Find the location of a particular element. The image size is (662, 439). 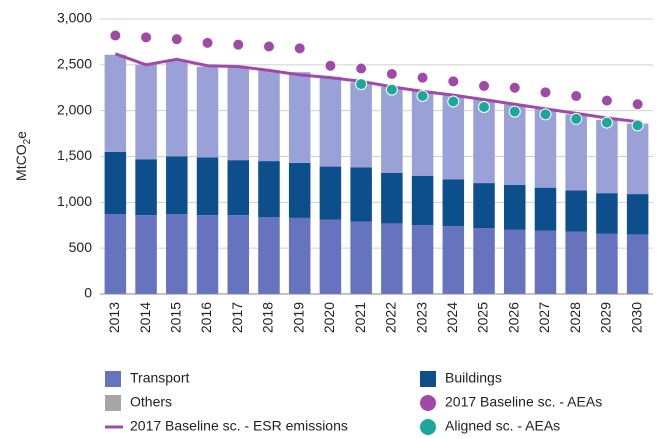

x-tick-label: 2021 is located at coordinates (360, 317).